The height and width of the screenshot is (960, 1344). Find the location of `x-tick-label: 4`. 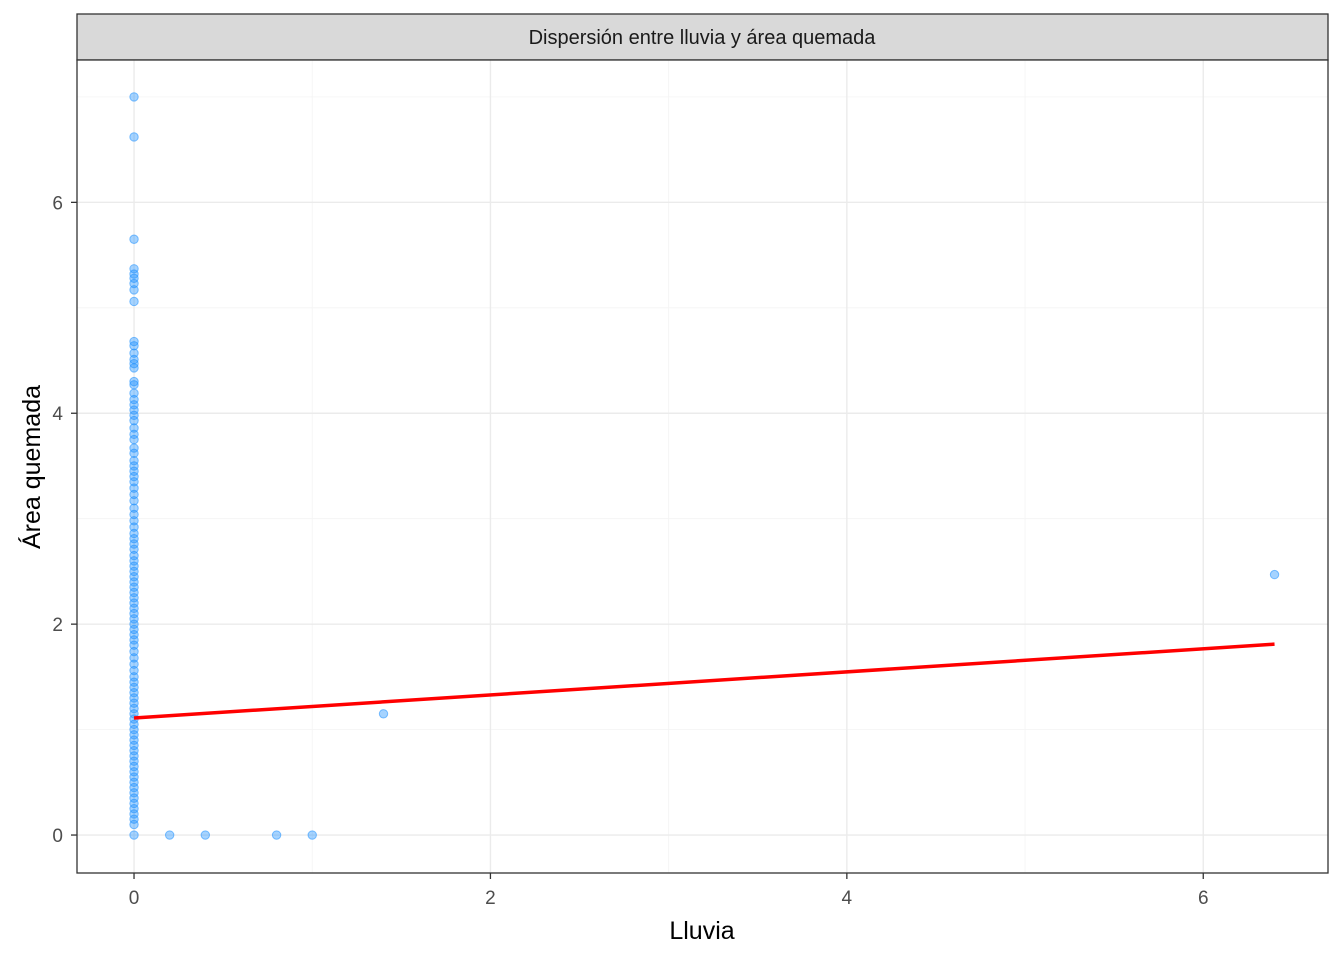

x-tick-label: 4 is located at coordinates (847, 898).